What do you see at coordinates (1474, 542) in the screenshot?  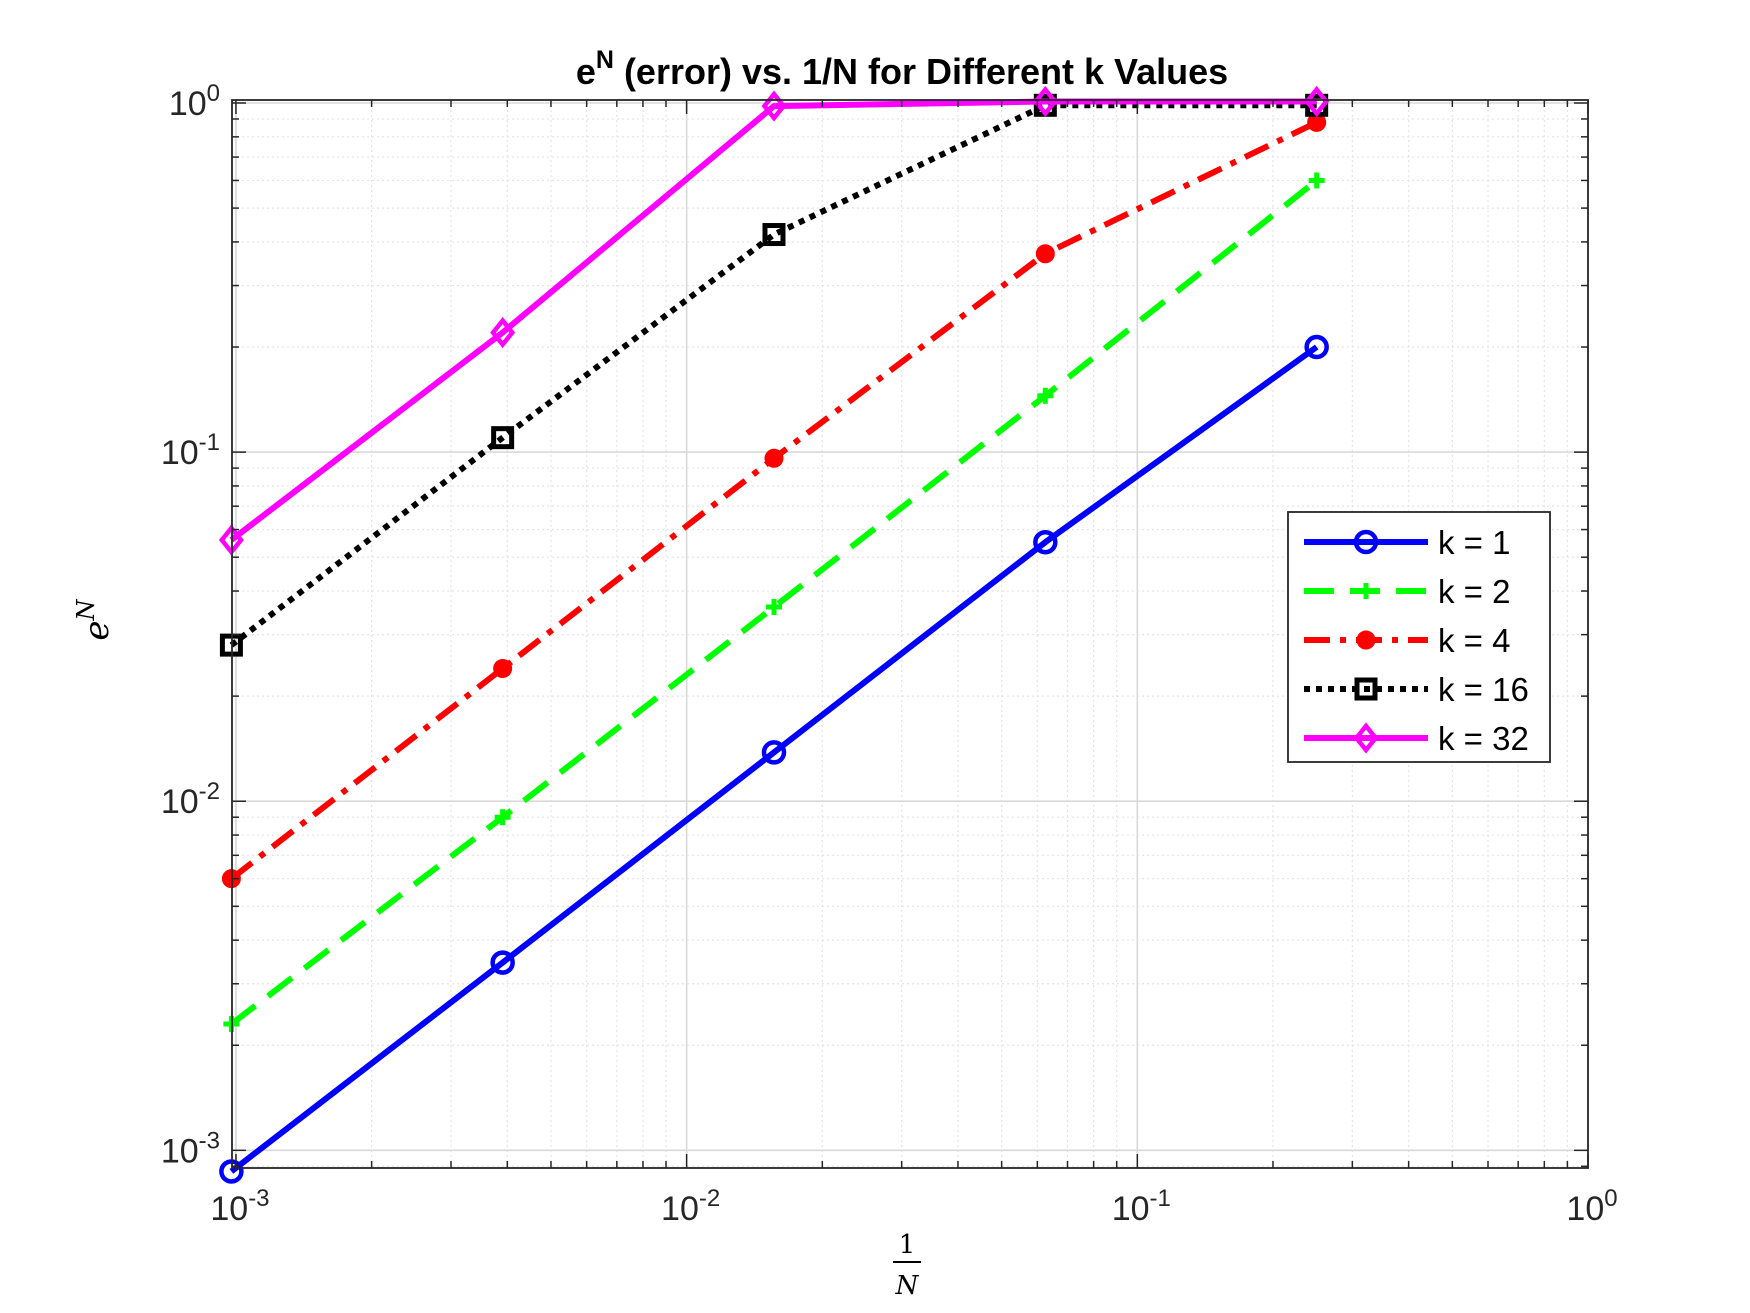 I see `legend-label: k = 1` at bounding box center [1474, 542].